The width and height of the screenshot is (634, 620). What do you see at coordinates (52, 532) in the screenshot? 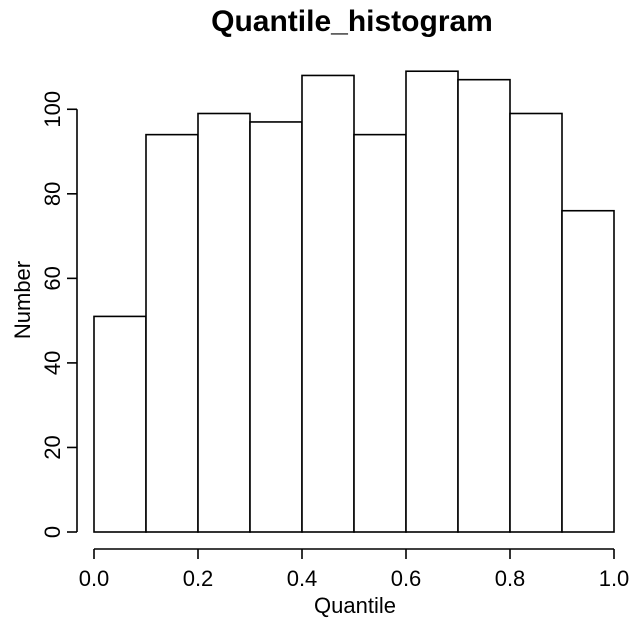
I see `y-tick-label-0: 0` at bounding box center [52, 532].